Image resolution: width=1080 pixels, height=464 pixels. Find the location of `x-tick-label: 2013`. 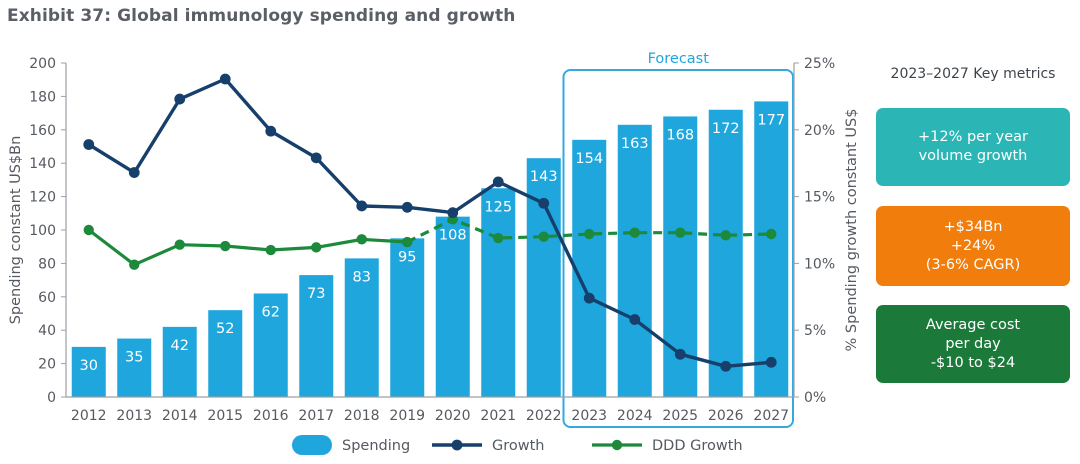

x-tick-label: 2013 is located at coordinates (134, 416).